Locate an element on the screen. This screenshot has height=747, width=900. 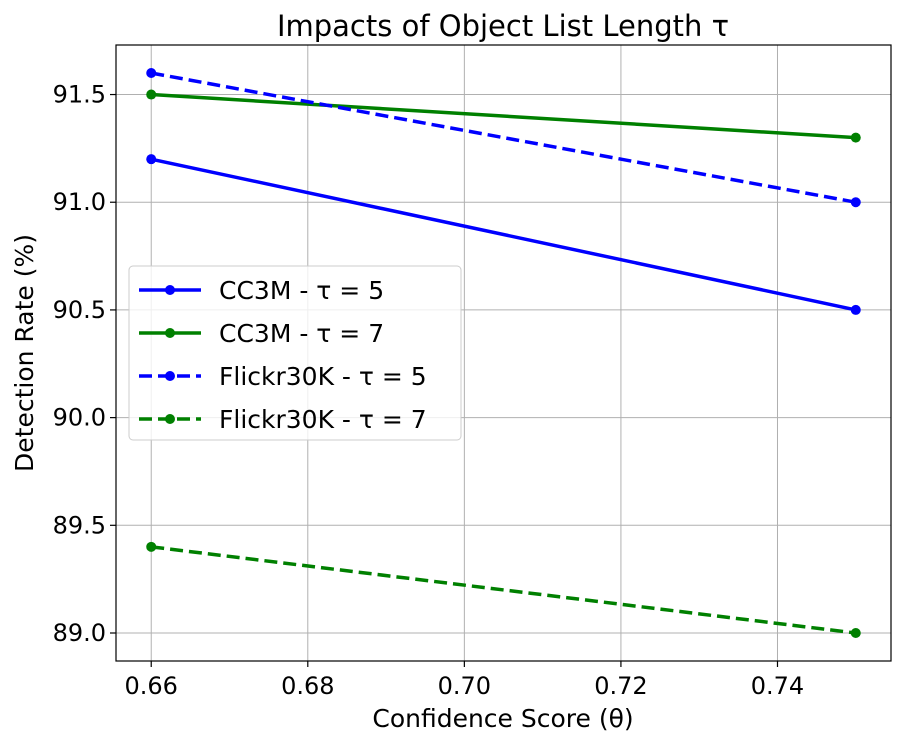
legend-box is located at coordinates (295, 353).